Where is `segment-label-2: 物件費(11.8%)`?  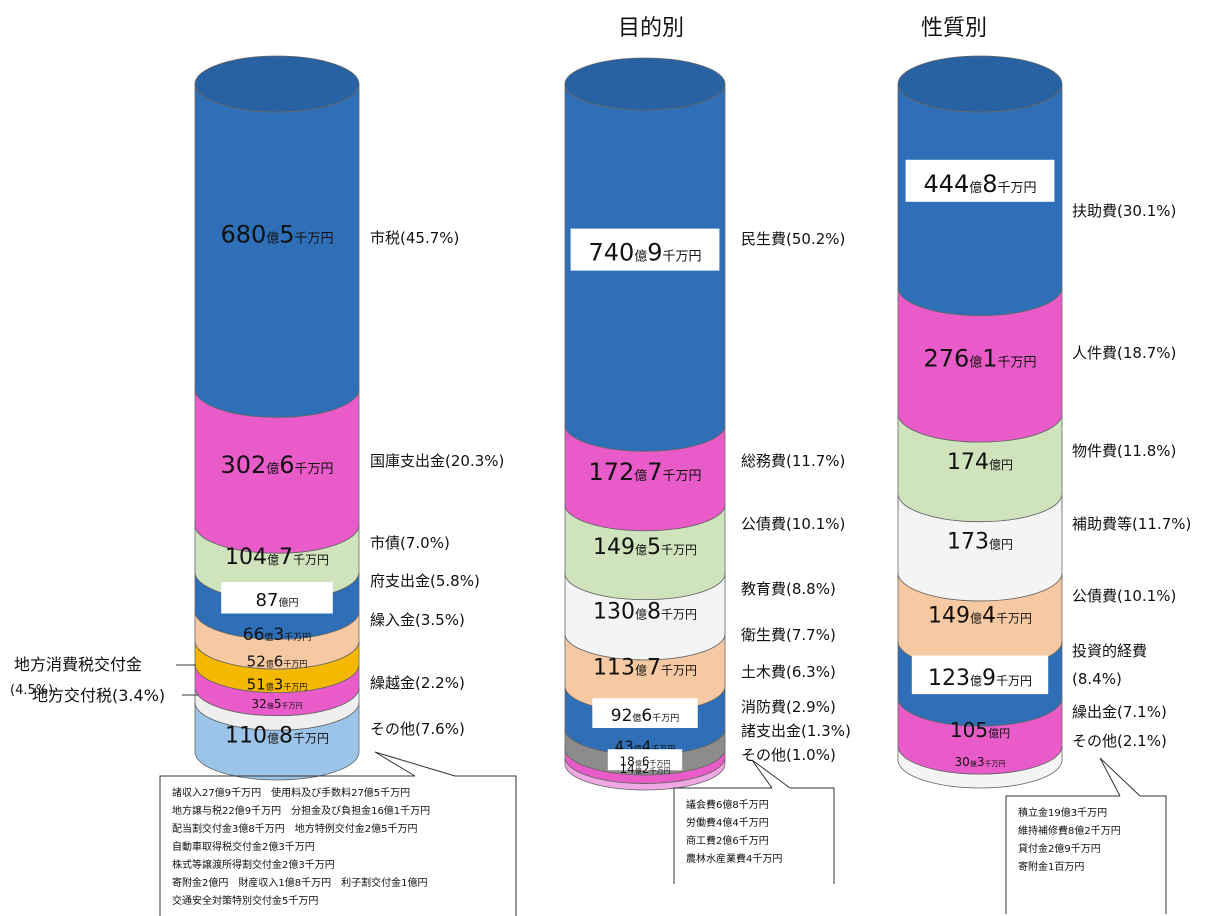 segment-label-2: 物件費(11.8%) is located at coordinates (1124, 451).